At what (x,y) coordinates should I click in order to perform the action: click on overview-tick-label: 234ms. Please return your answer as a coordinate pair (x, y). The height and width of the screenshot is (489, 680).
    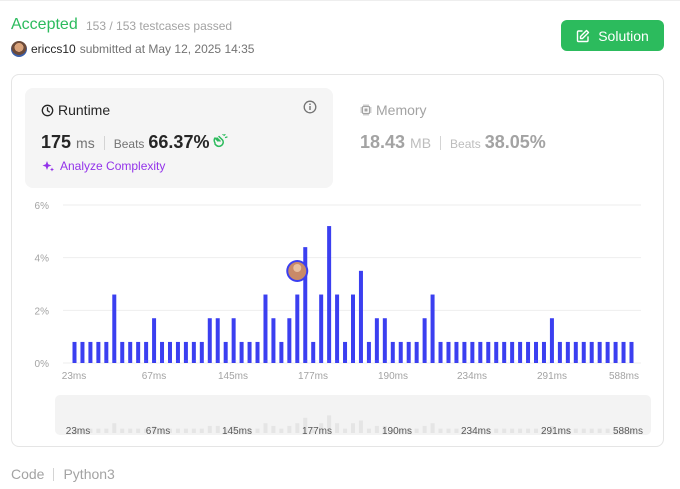
    Looking at the image, I should click on (476, 431).